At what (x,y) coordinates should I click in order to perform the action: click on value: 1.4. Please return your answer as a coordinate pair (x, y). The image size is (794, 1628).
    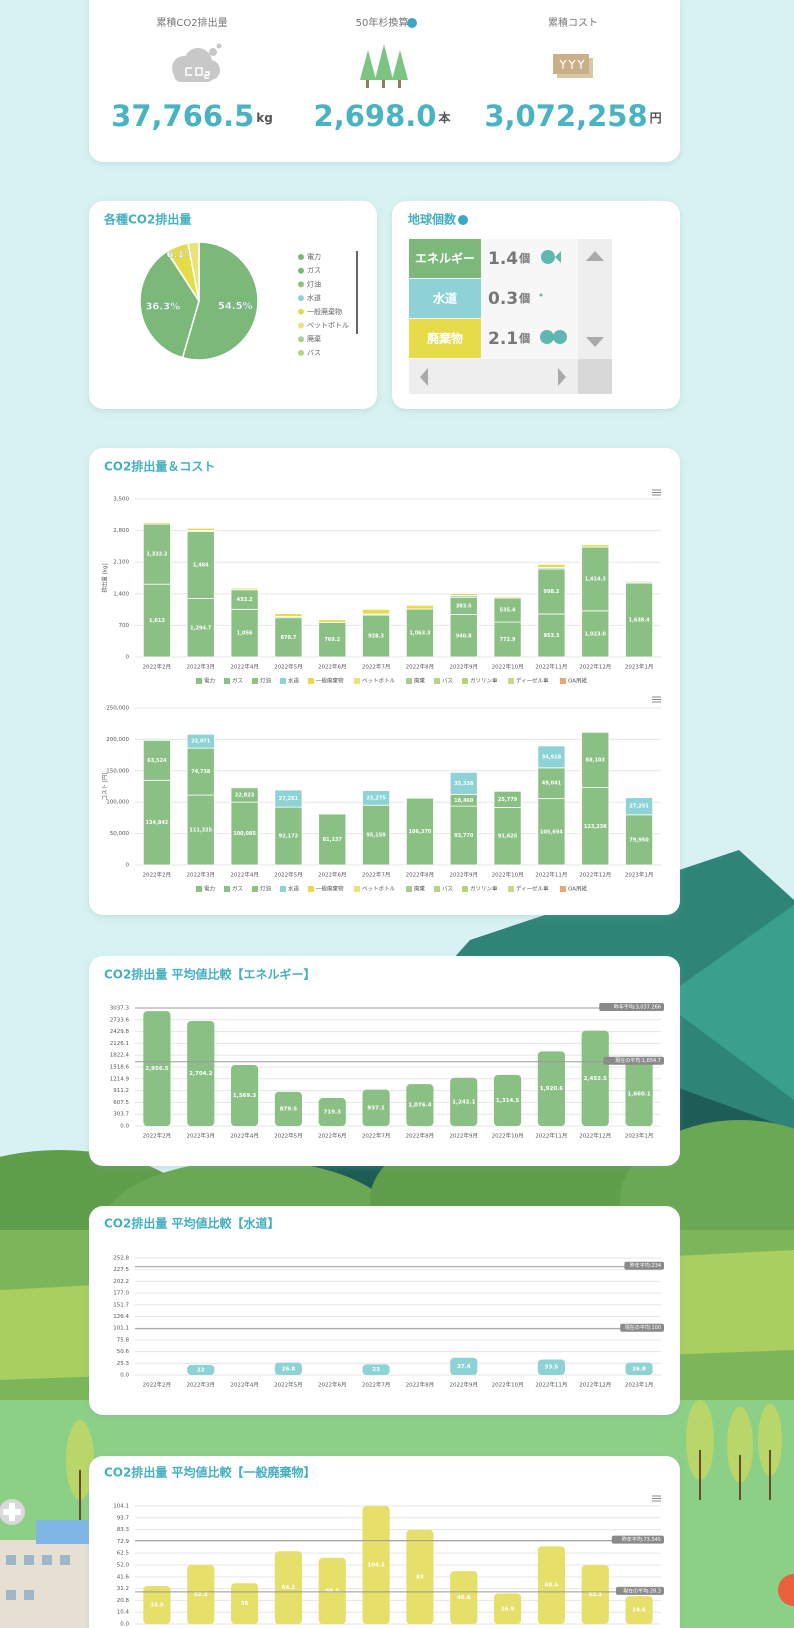
    Looking at the image, I should click on (503, 259).